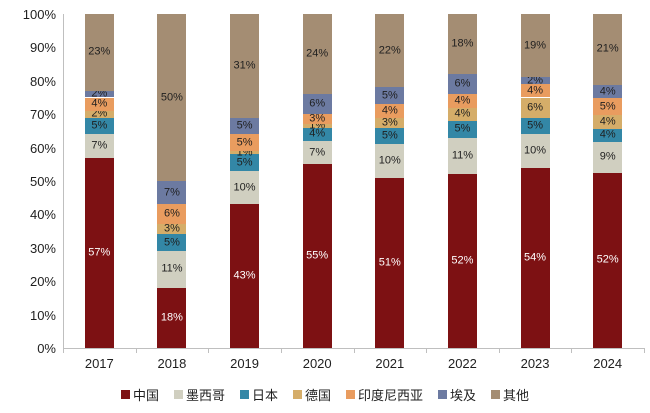  I want to click on bar-segment-埃及-2018: 7%, so click(172, 193).